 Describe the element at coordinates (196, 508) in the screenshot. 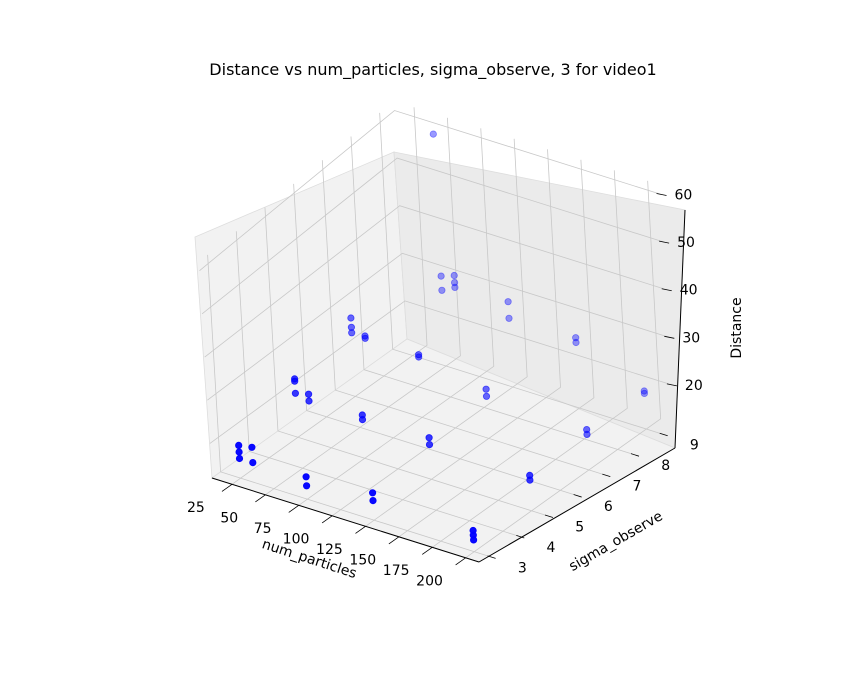

I see `x-tick-label: 25` at that location.